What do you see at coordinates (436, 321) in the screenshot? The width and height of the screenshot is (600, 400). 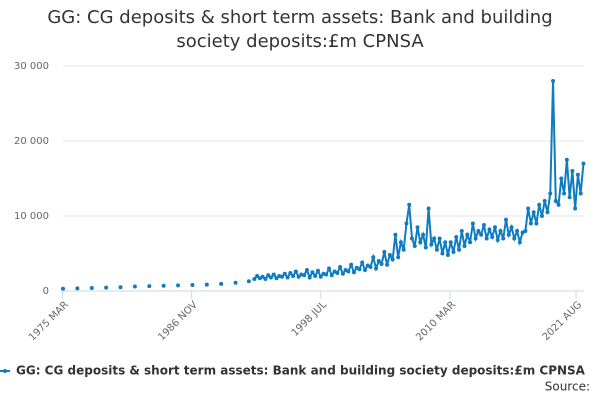 I see `x-tick-label: 2010 MAR` at bounding box center [436, 321].